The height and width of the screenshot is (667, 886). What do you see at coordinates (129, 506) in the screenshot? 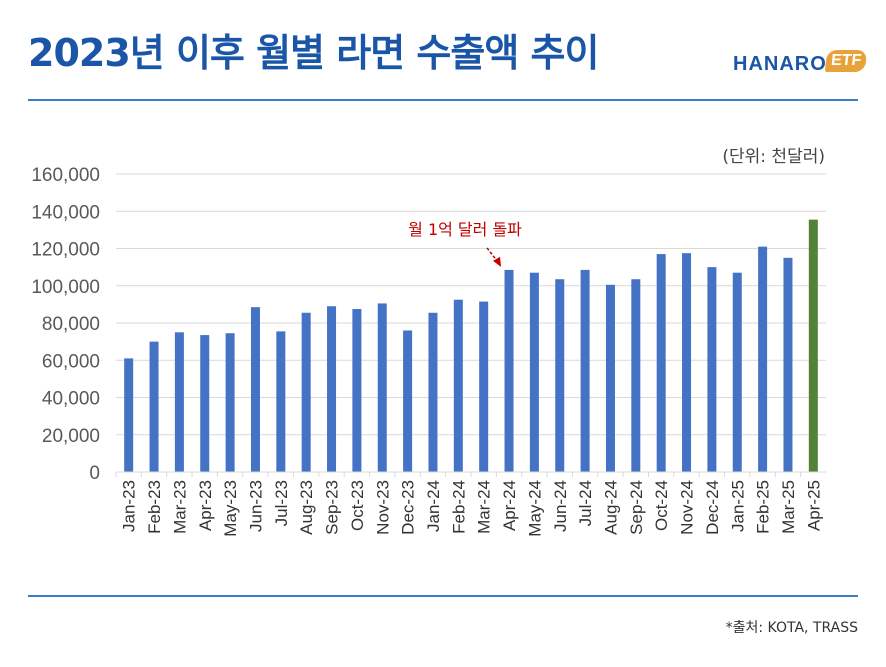
I see `x-tick-label: Jan-23` at bounding box center [129, 506].